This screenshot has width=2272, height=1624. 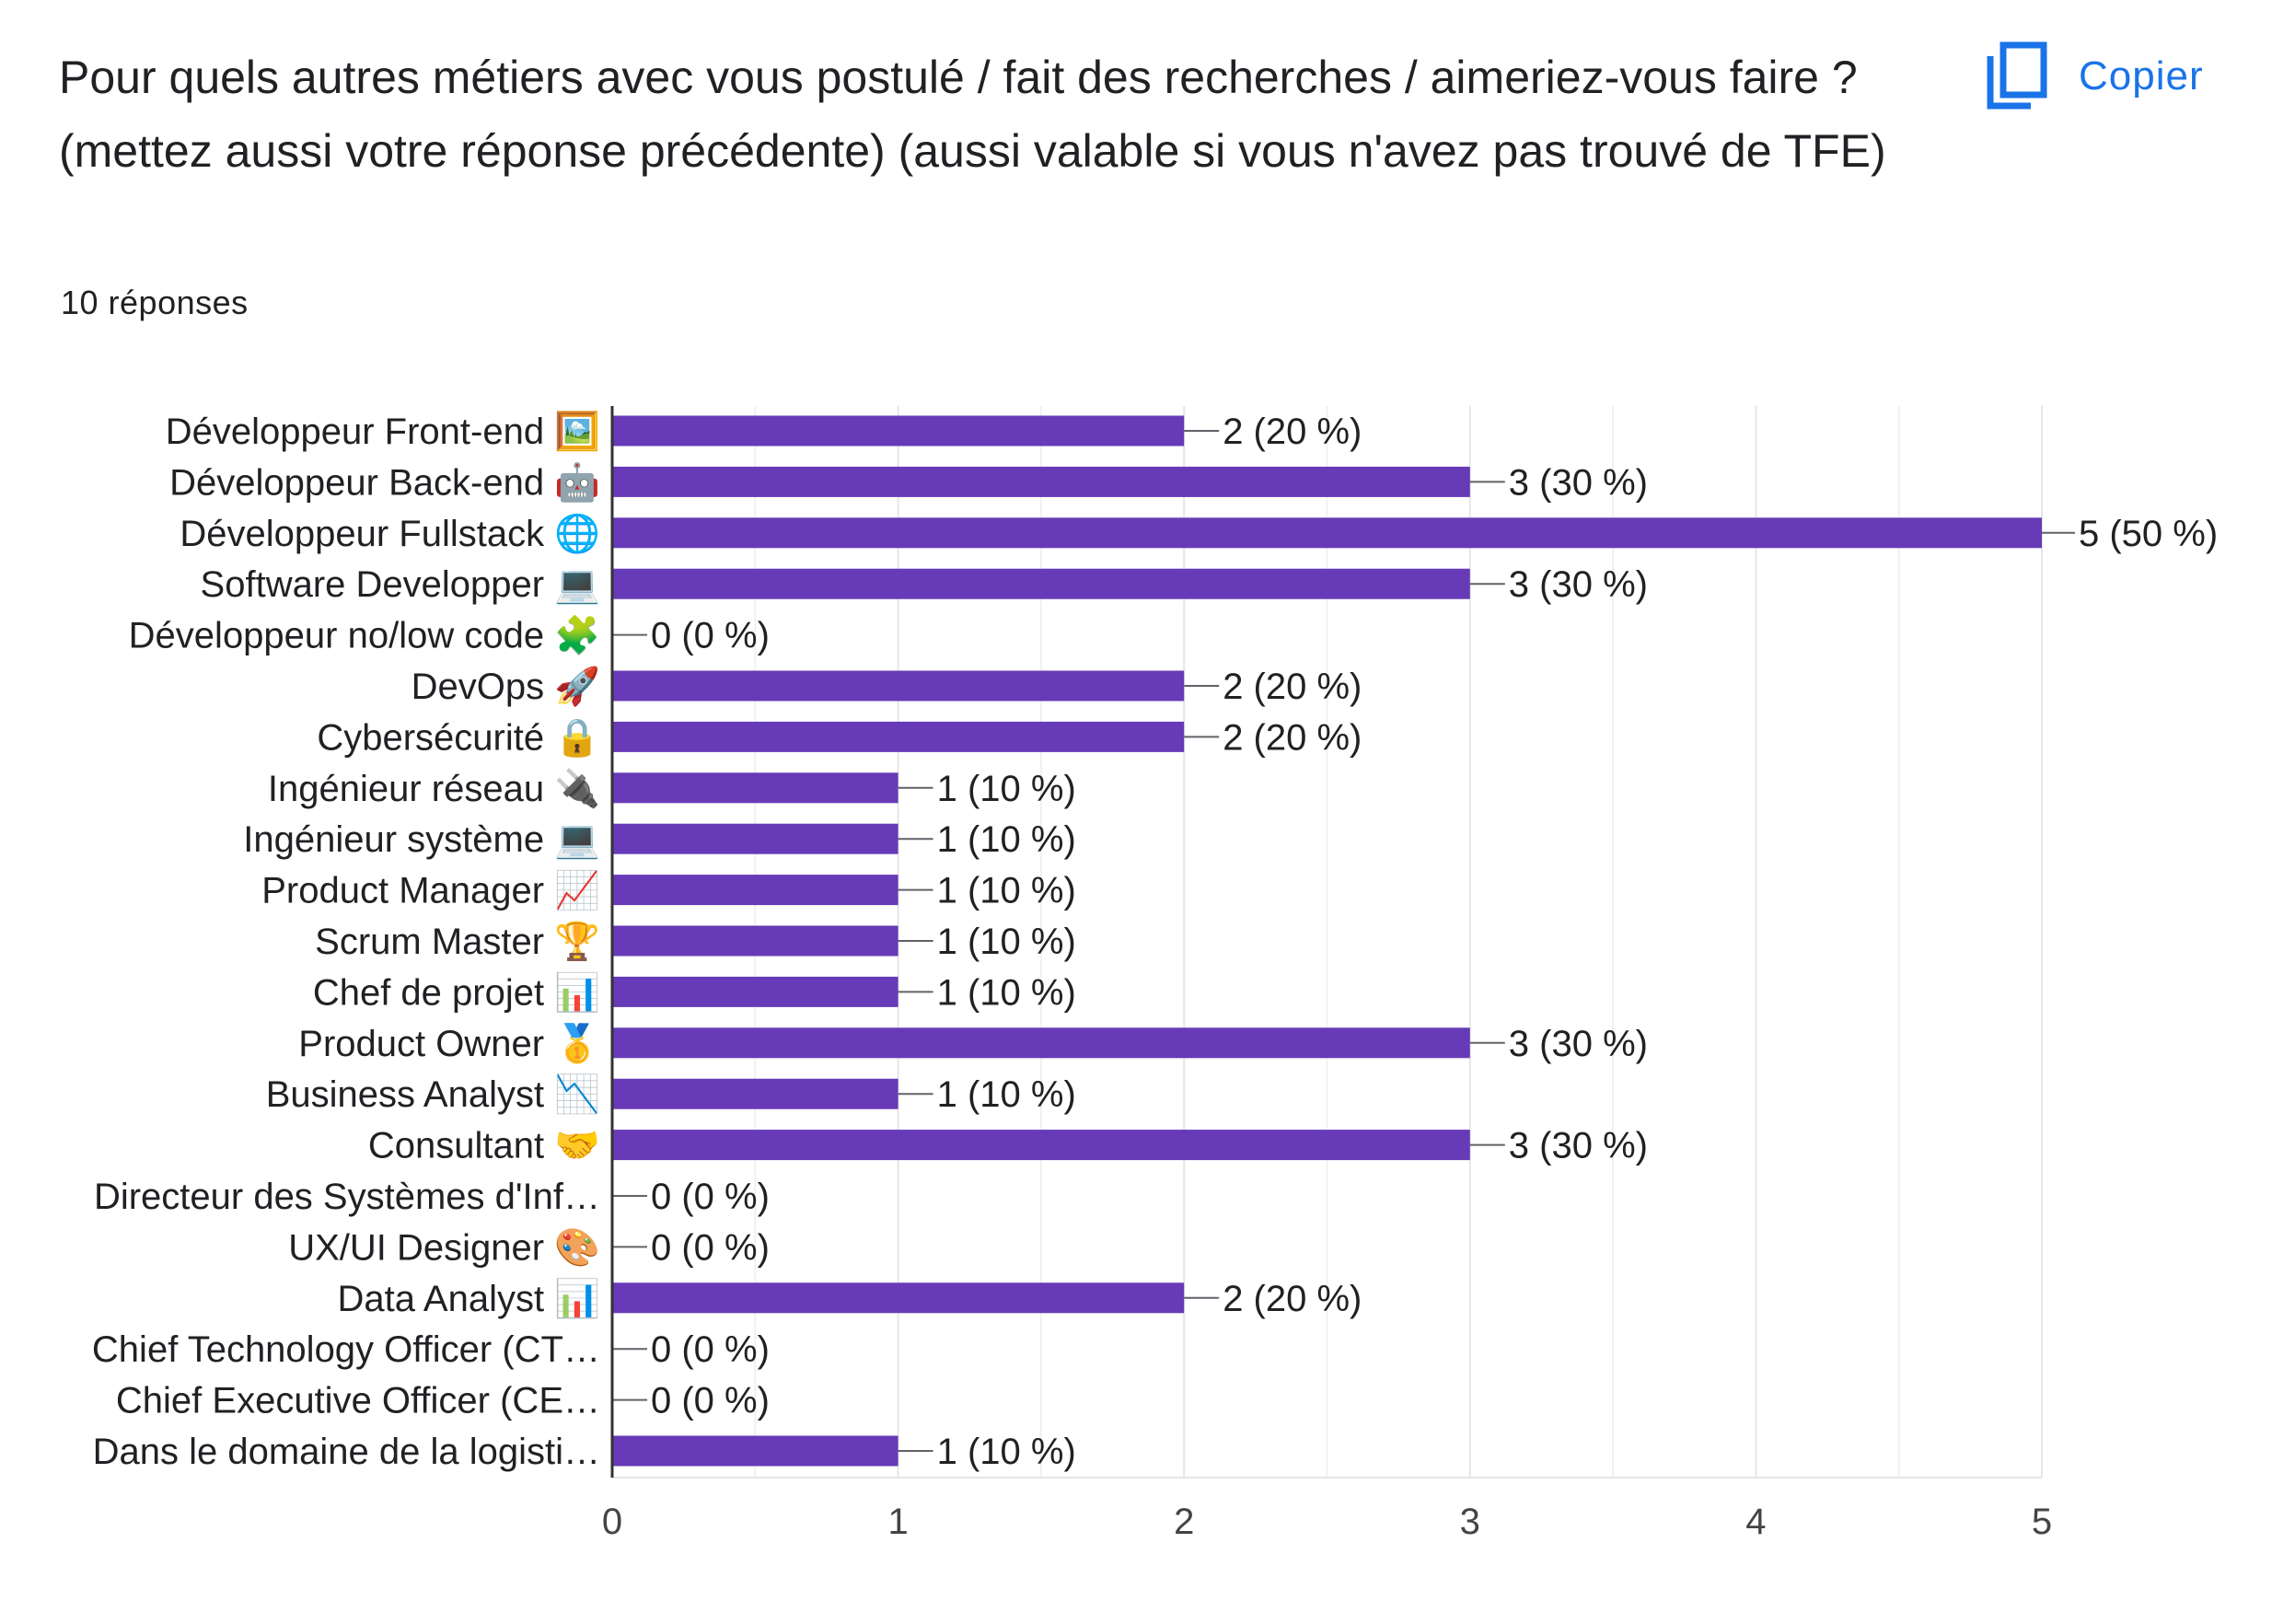 I want to click on category-label: Ingénieur système 💻, so click(x=421, y=839).